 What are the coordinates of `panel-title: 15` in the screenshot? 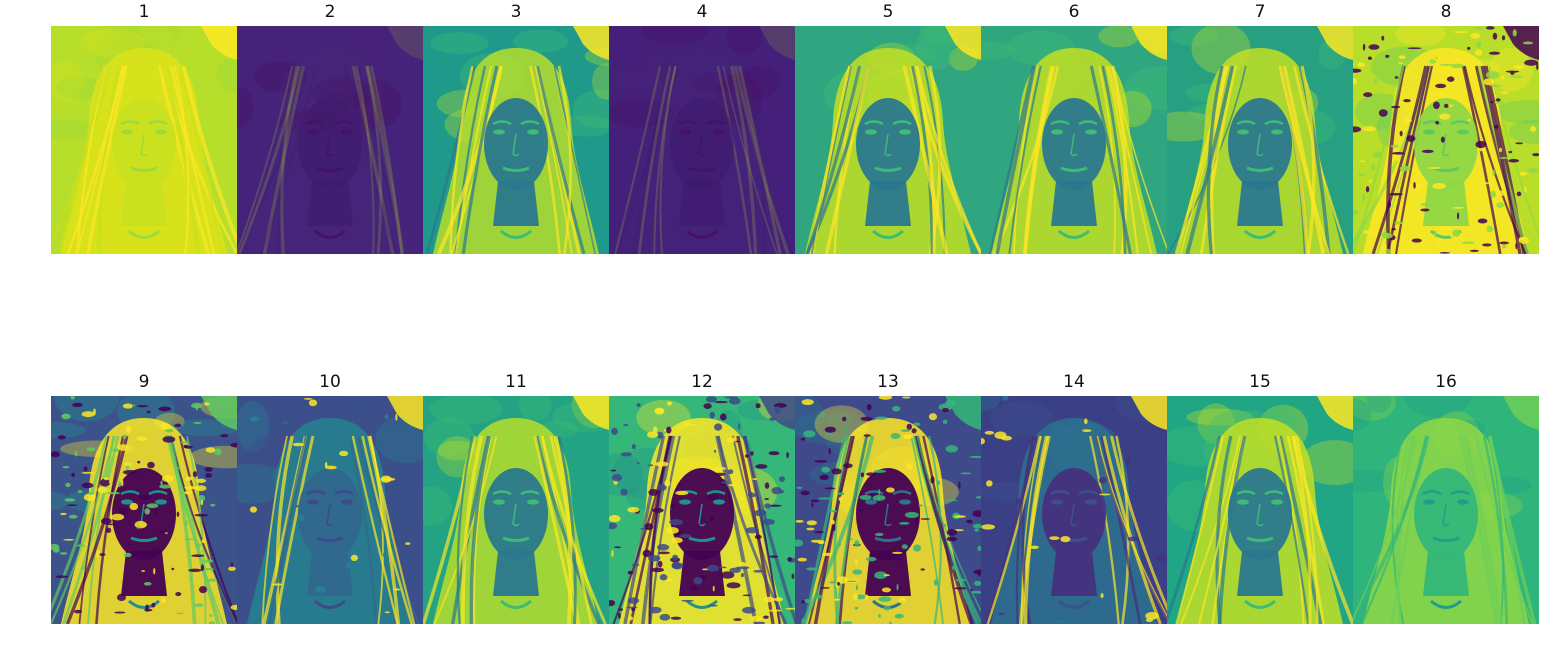 It's located at (1260, 382).